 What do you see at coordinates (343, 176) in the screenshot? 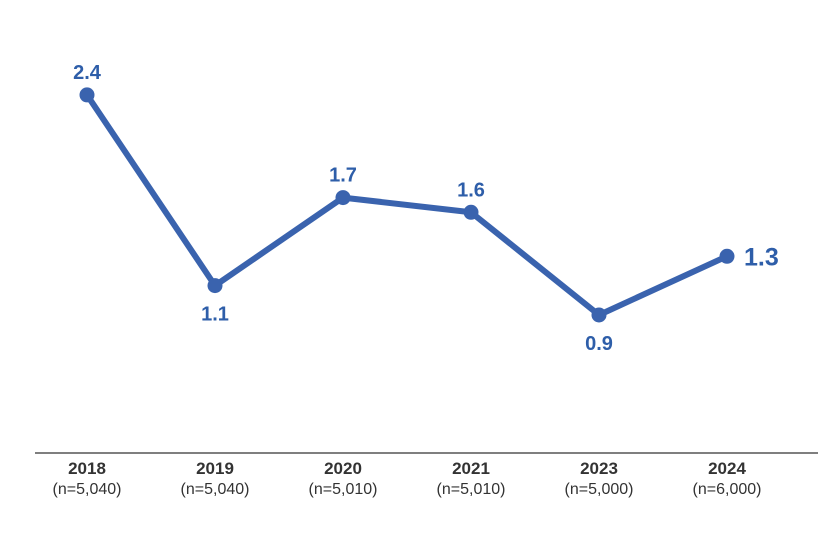
I see `value-label-2020: 1.7` at bounding box center [343, 176].